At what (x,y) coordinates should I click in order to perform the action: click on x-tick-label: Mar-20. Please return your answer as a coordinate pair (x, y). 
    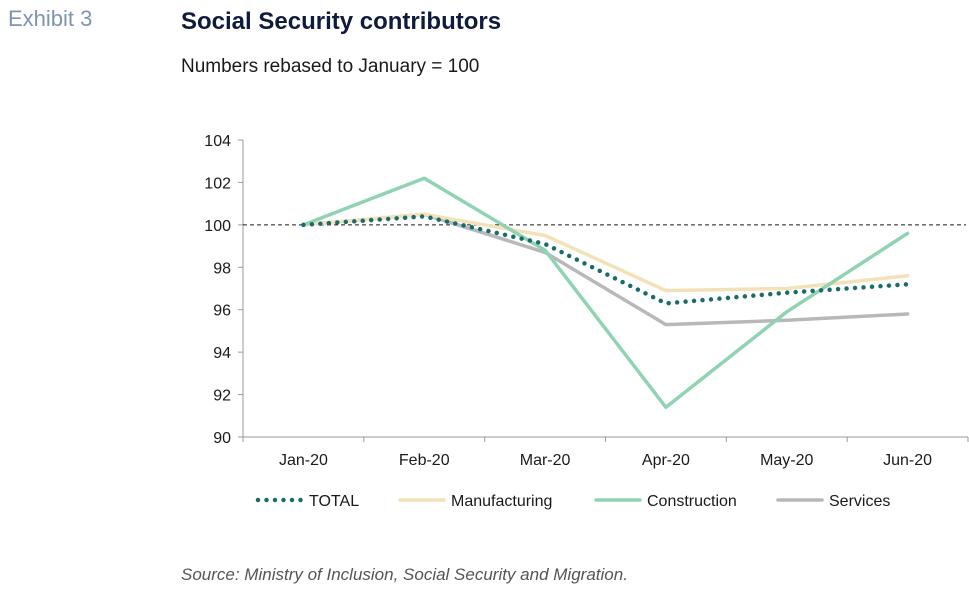
    Looking at the image, I should click on (545, 460).